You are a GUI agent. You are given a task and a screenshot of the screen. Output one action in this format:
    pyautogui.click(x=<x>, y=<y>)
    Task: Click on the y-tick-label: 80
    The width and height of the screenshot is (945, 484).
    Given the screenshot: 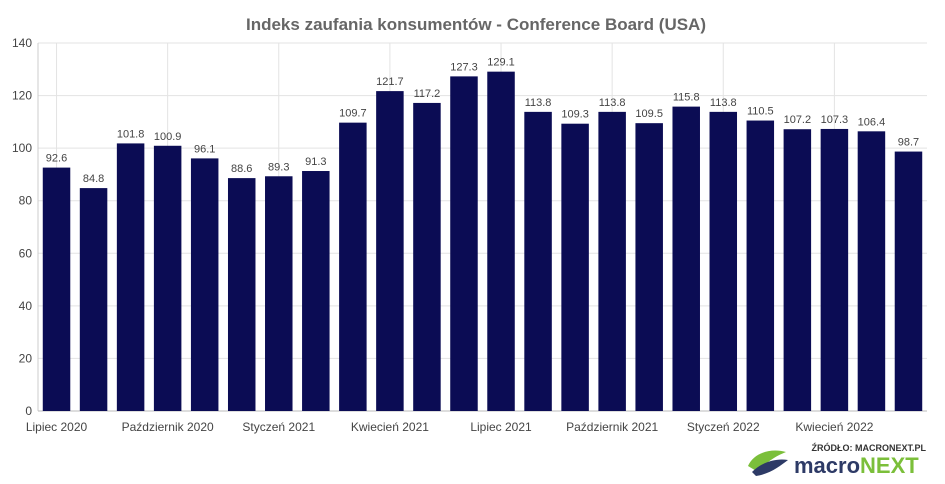 What is the action you would take?
    pyautogui.click(x=26, y=201)
    